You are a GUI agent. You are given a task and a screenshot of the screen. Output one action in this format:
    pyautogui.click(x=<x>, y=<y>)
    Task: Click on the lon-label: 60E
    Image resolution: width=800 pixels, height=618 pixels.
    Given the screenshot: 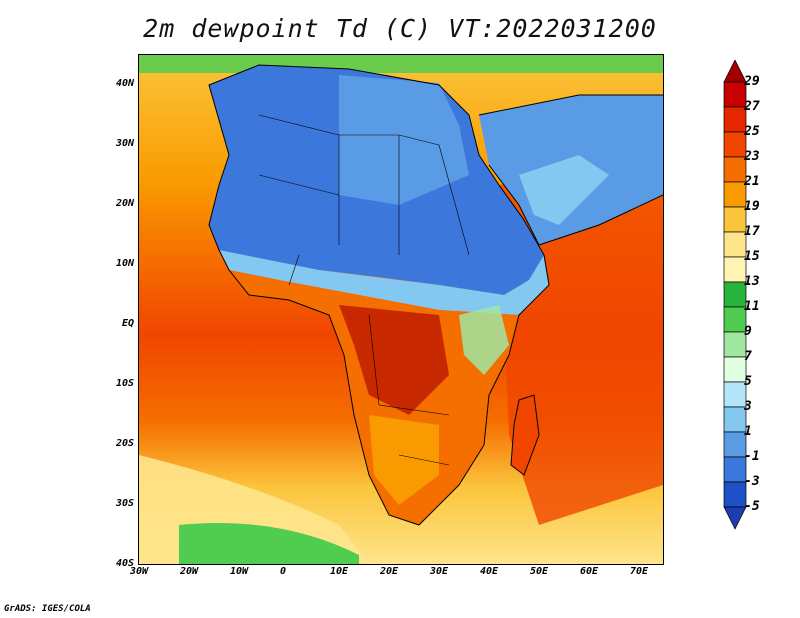 What is the action you would take?
    pyautogui.click(x=589, y=571)
    